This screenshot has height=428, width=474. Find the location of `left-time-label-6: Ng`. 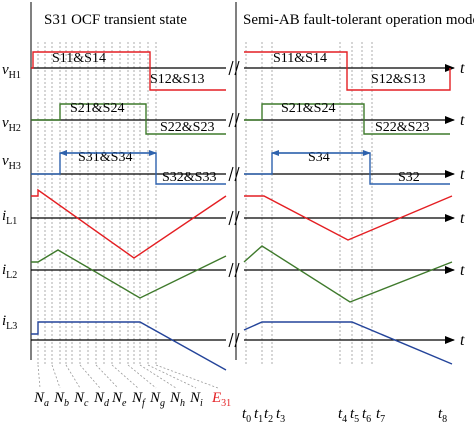

left-time-label-6: Ng is located at coordinates (157, 399).